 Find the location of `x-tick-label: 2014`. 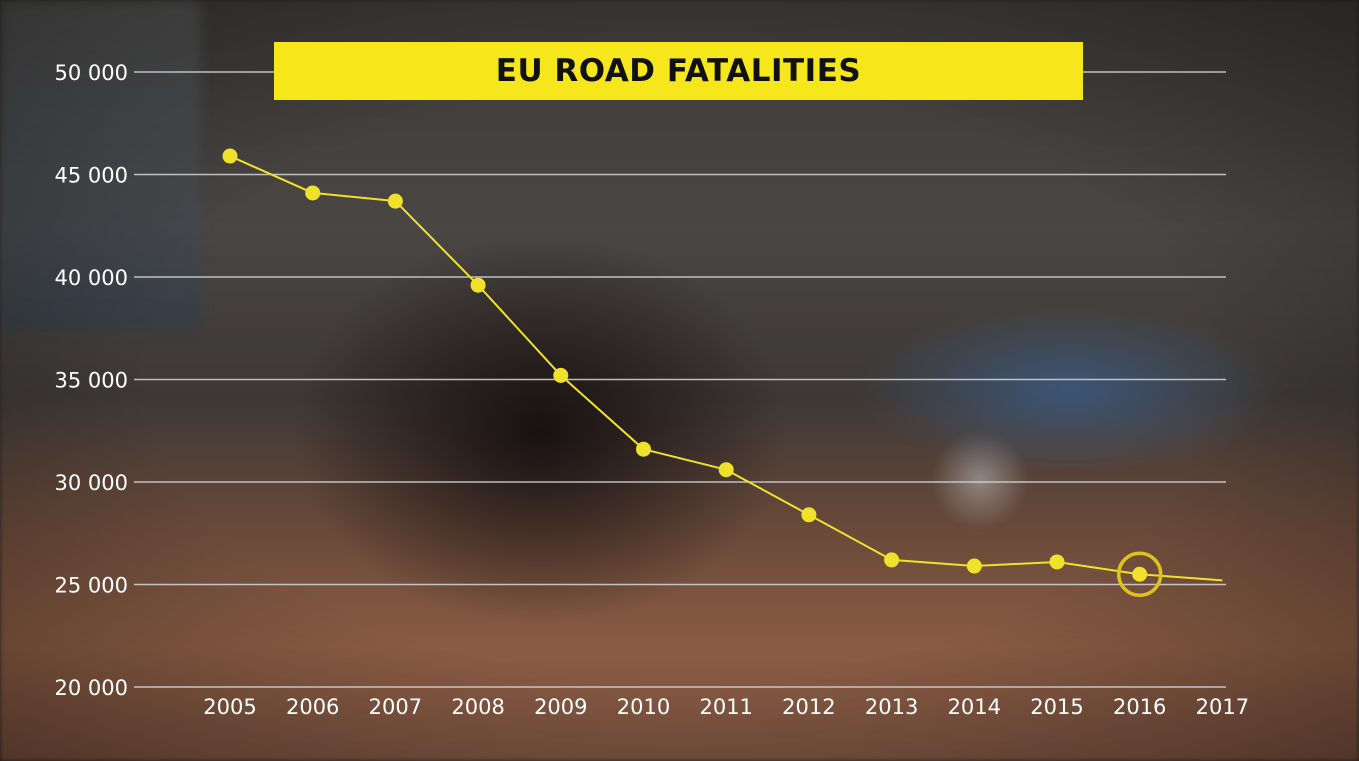

x-tick-label: 2014 is located at coordinates (974, 707).